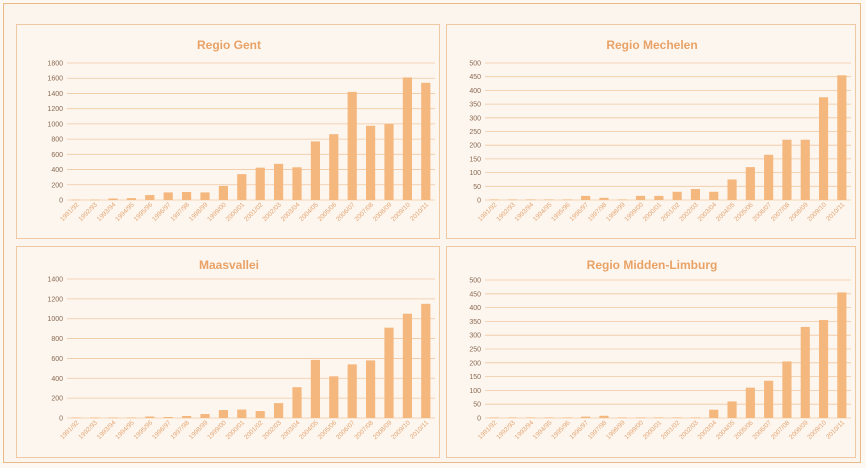 The width and height of the screenshot is (866, 468). What do you see at coordinates (55, 64) in the screenshot?
I see `y-tick-label: 1800` at bounding box center [55, 64].